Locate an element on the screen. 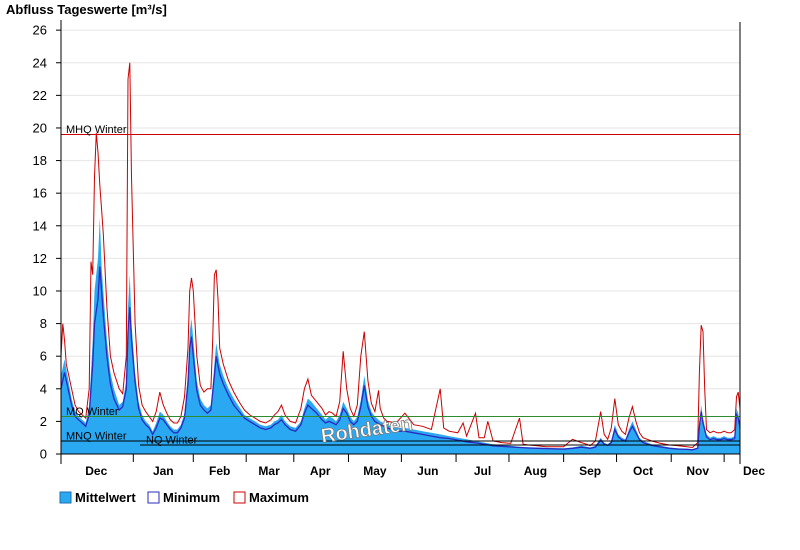 The image size is (800, 550). legend-item-min: Minimum is located at coordinates (183, 497).